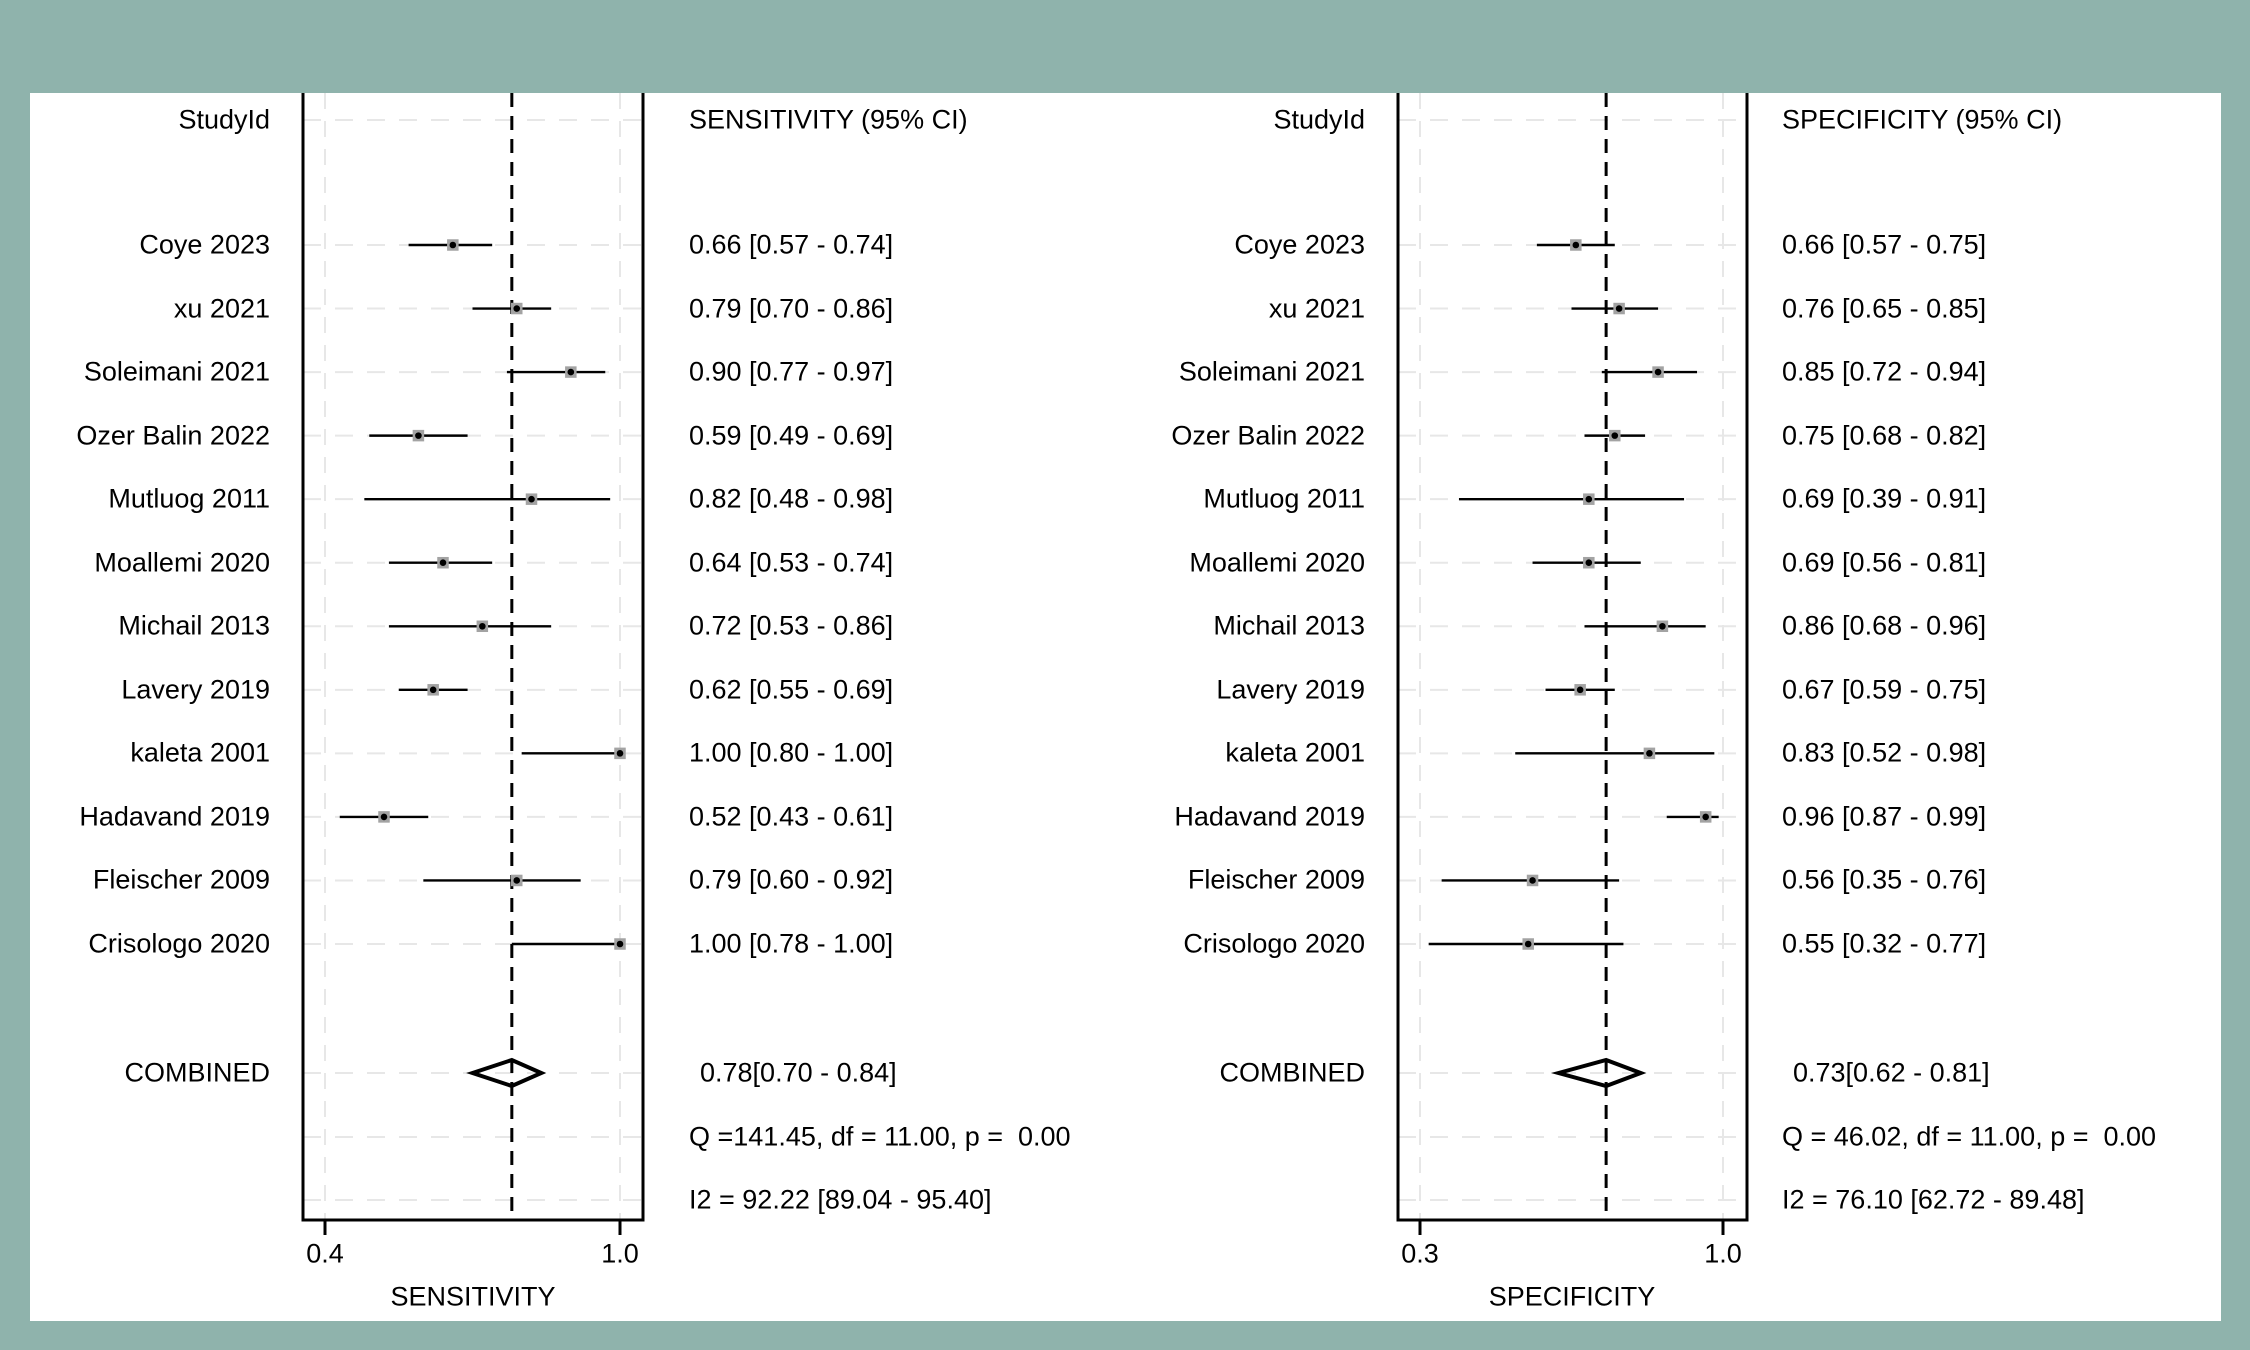 The height and width of the screenshot is (1350, 2250). What do you see at coordinates (1420, 1253) in the screenshot?
I see `tick-label: 0.3` at bounding box center [1420, 1253].